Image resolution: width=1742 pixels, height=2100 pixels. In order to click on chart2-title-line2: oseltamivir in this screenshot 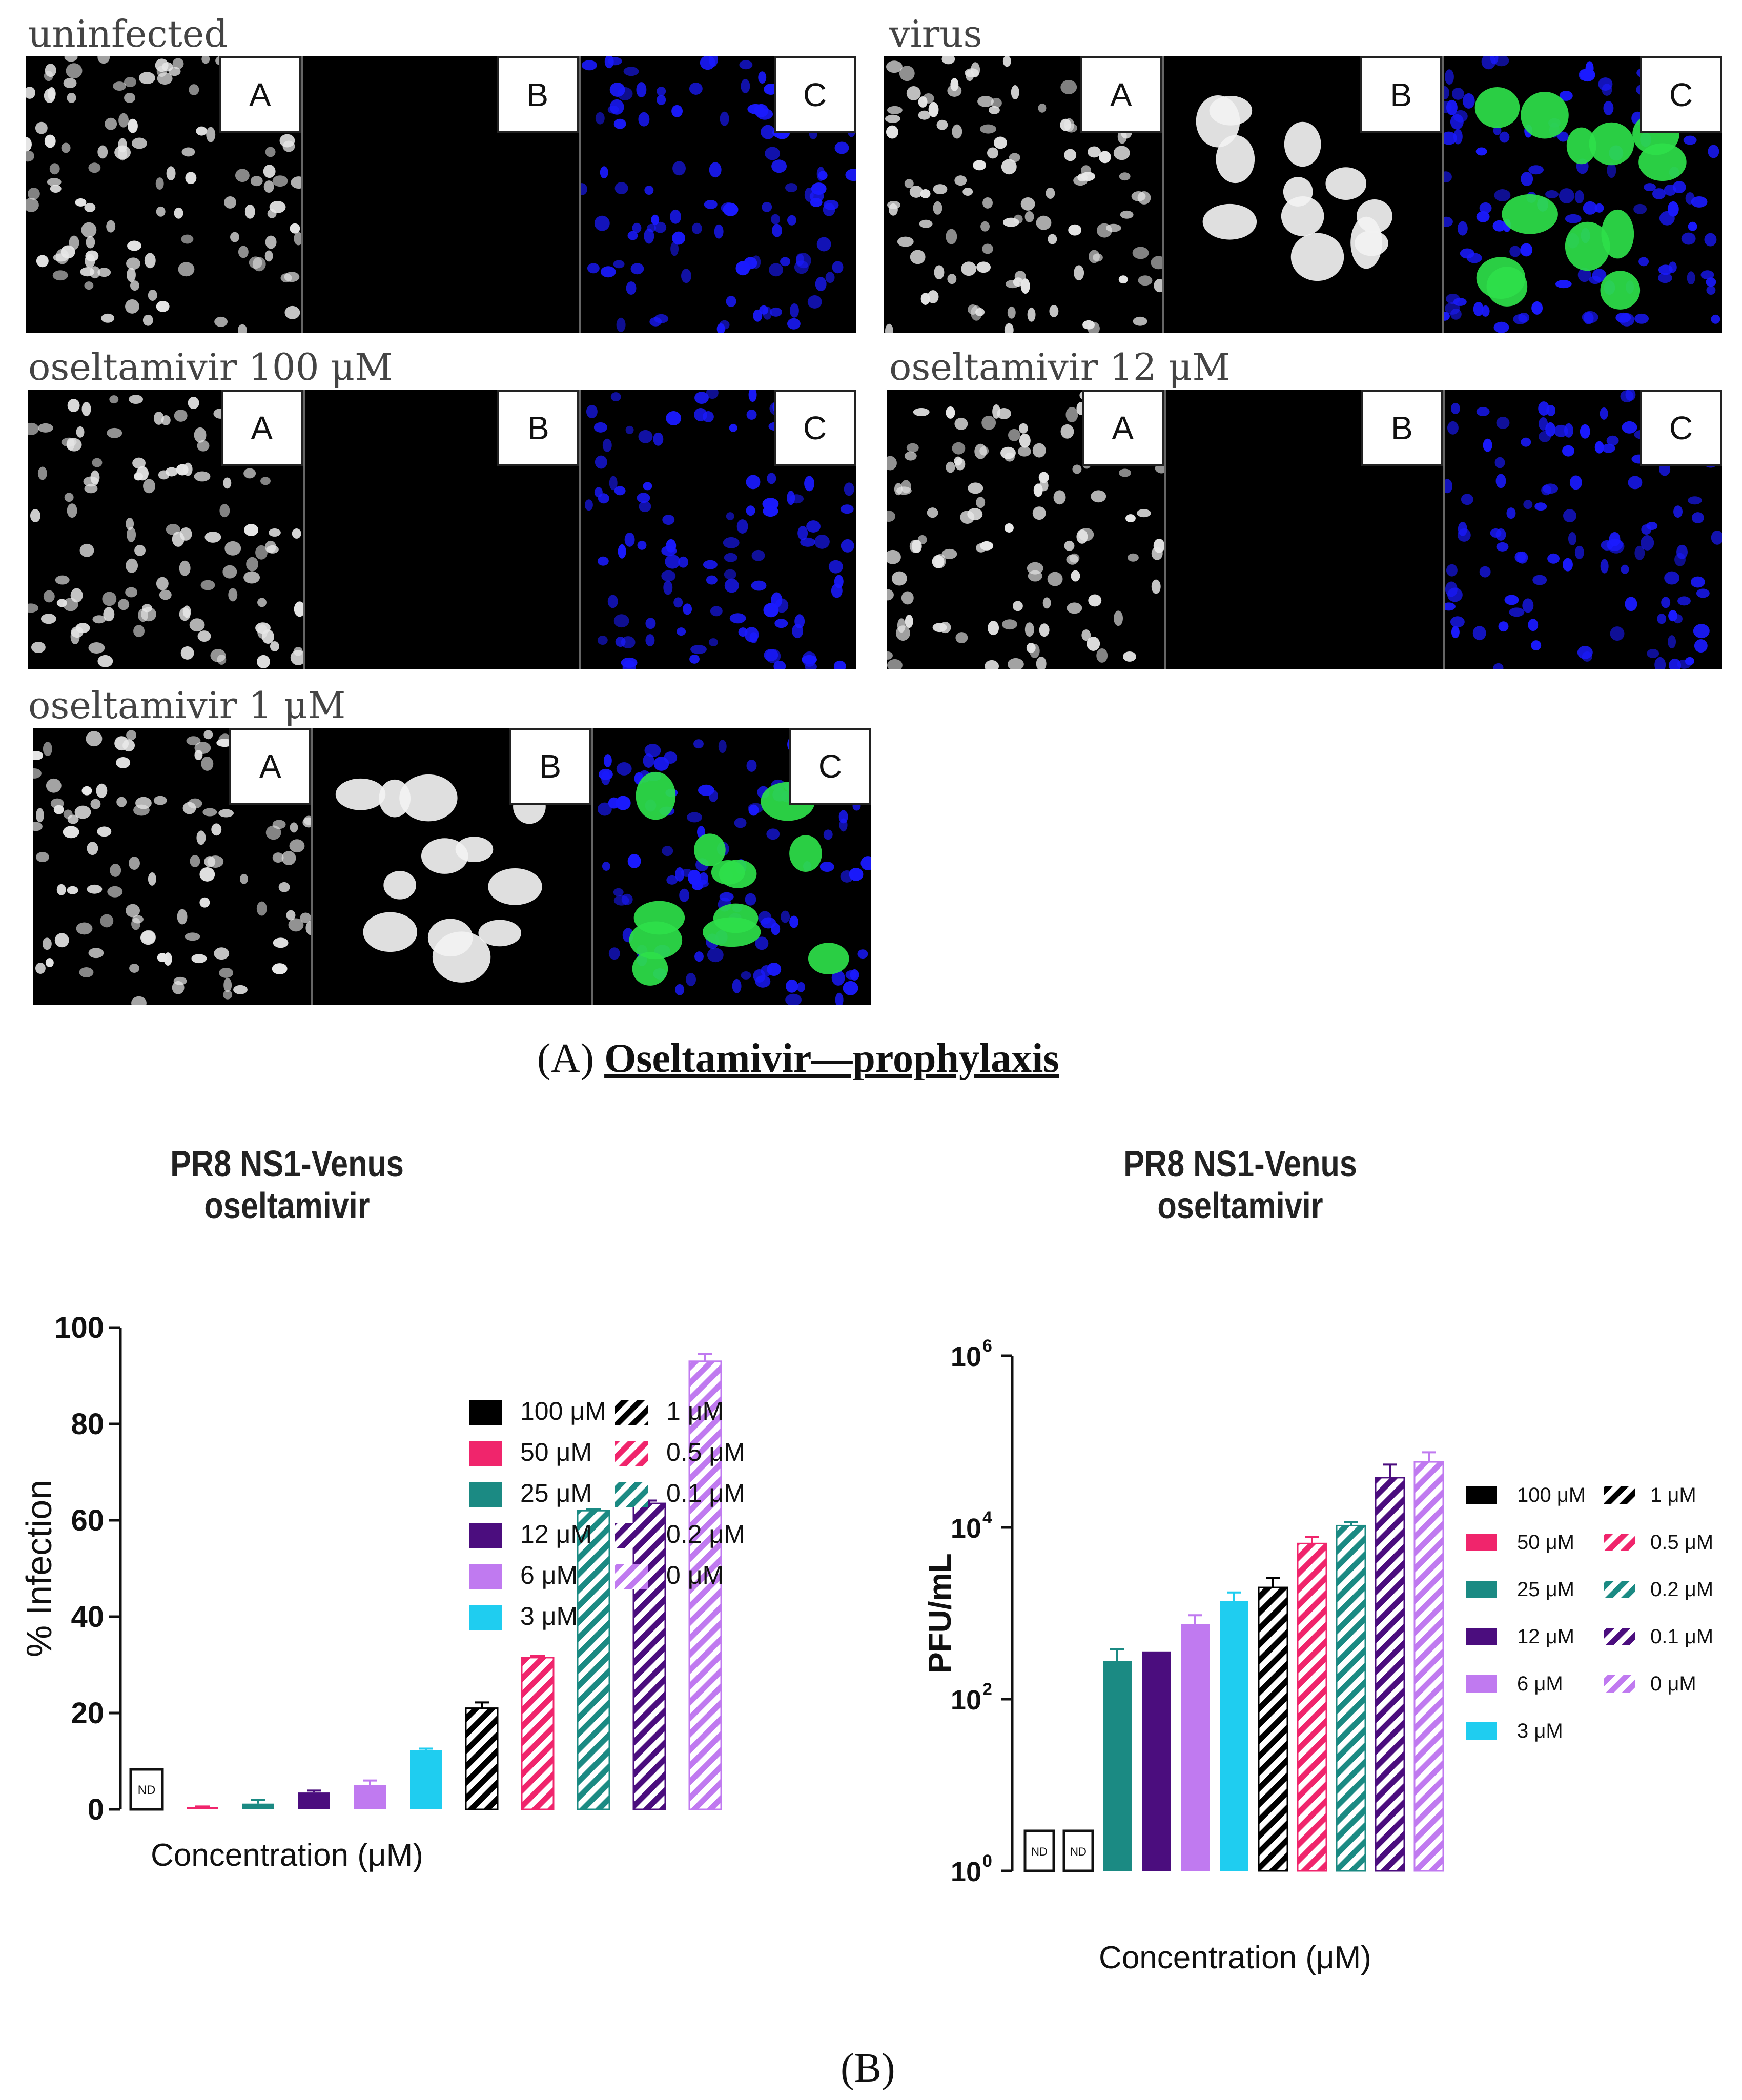, I will do `click(1240, 1206)`.